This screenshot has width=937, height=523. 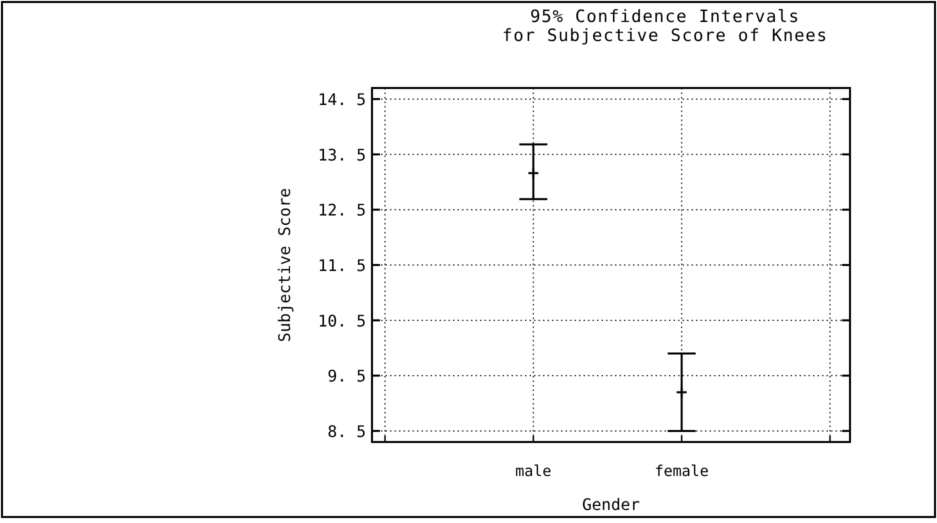 What do you see at coordinates (665, 17) in the screenshot?
I see `chart-title: 95% Confidence Intervals` at bounding box center [665, 17].